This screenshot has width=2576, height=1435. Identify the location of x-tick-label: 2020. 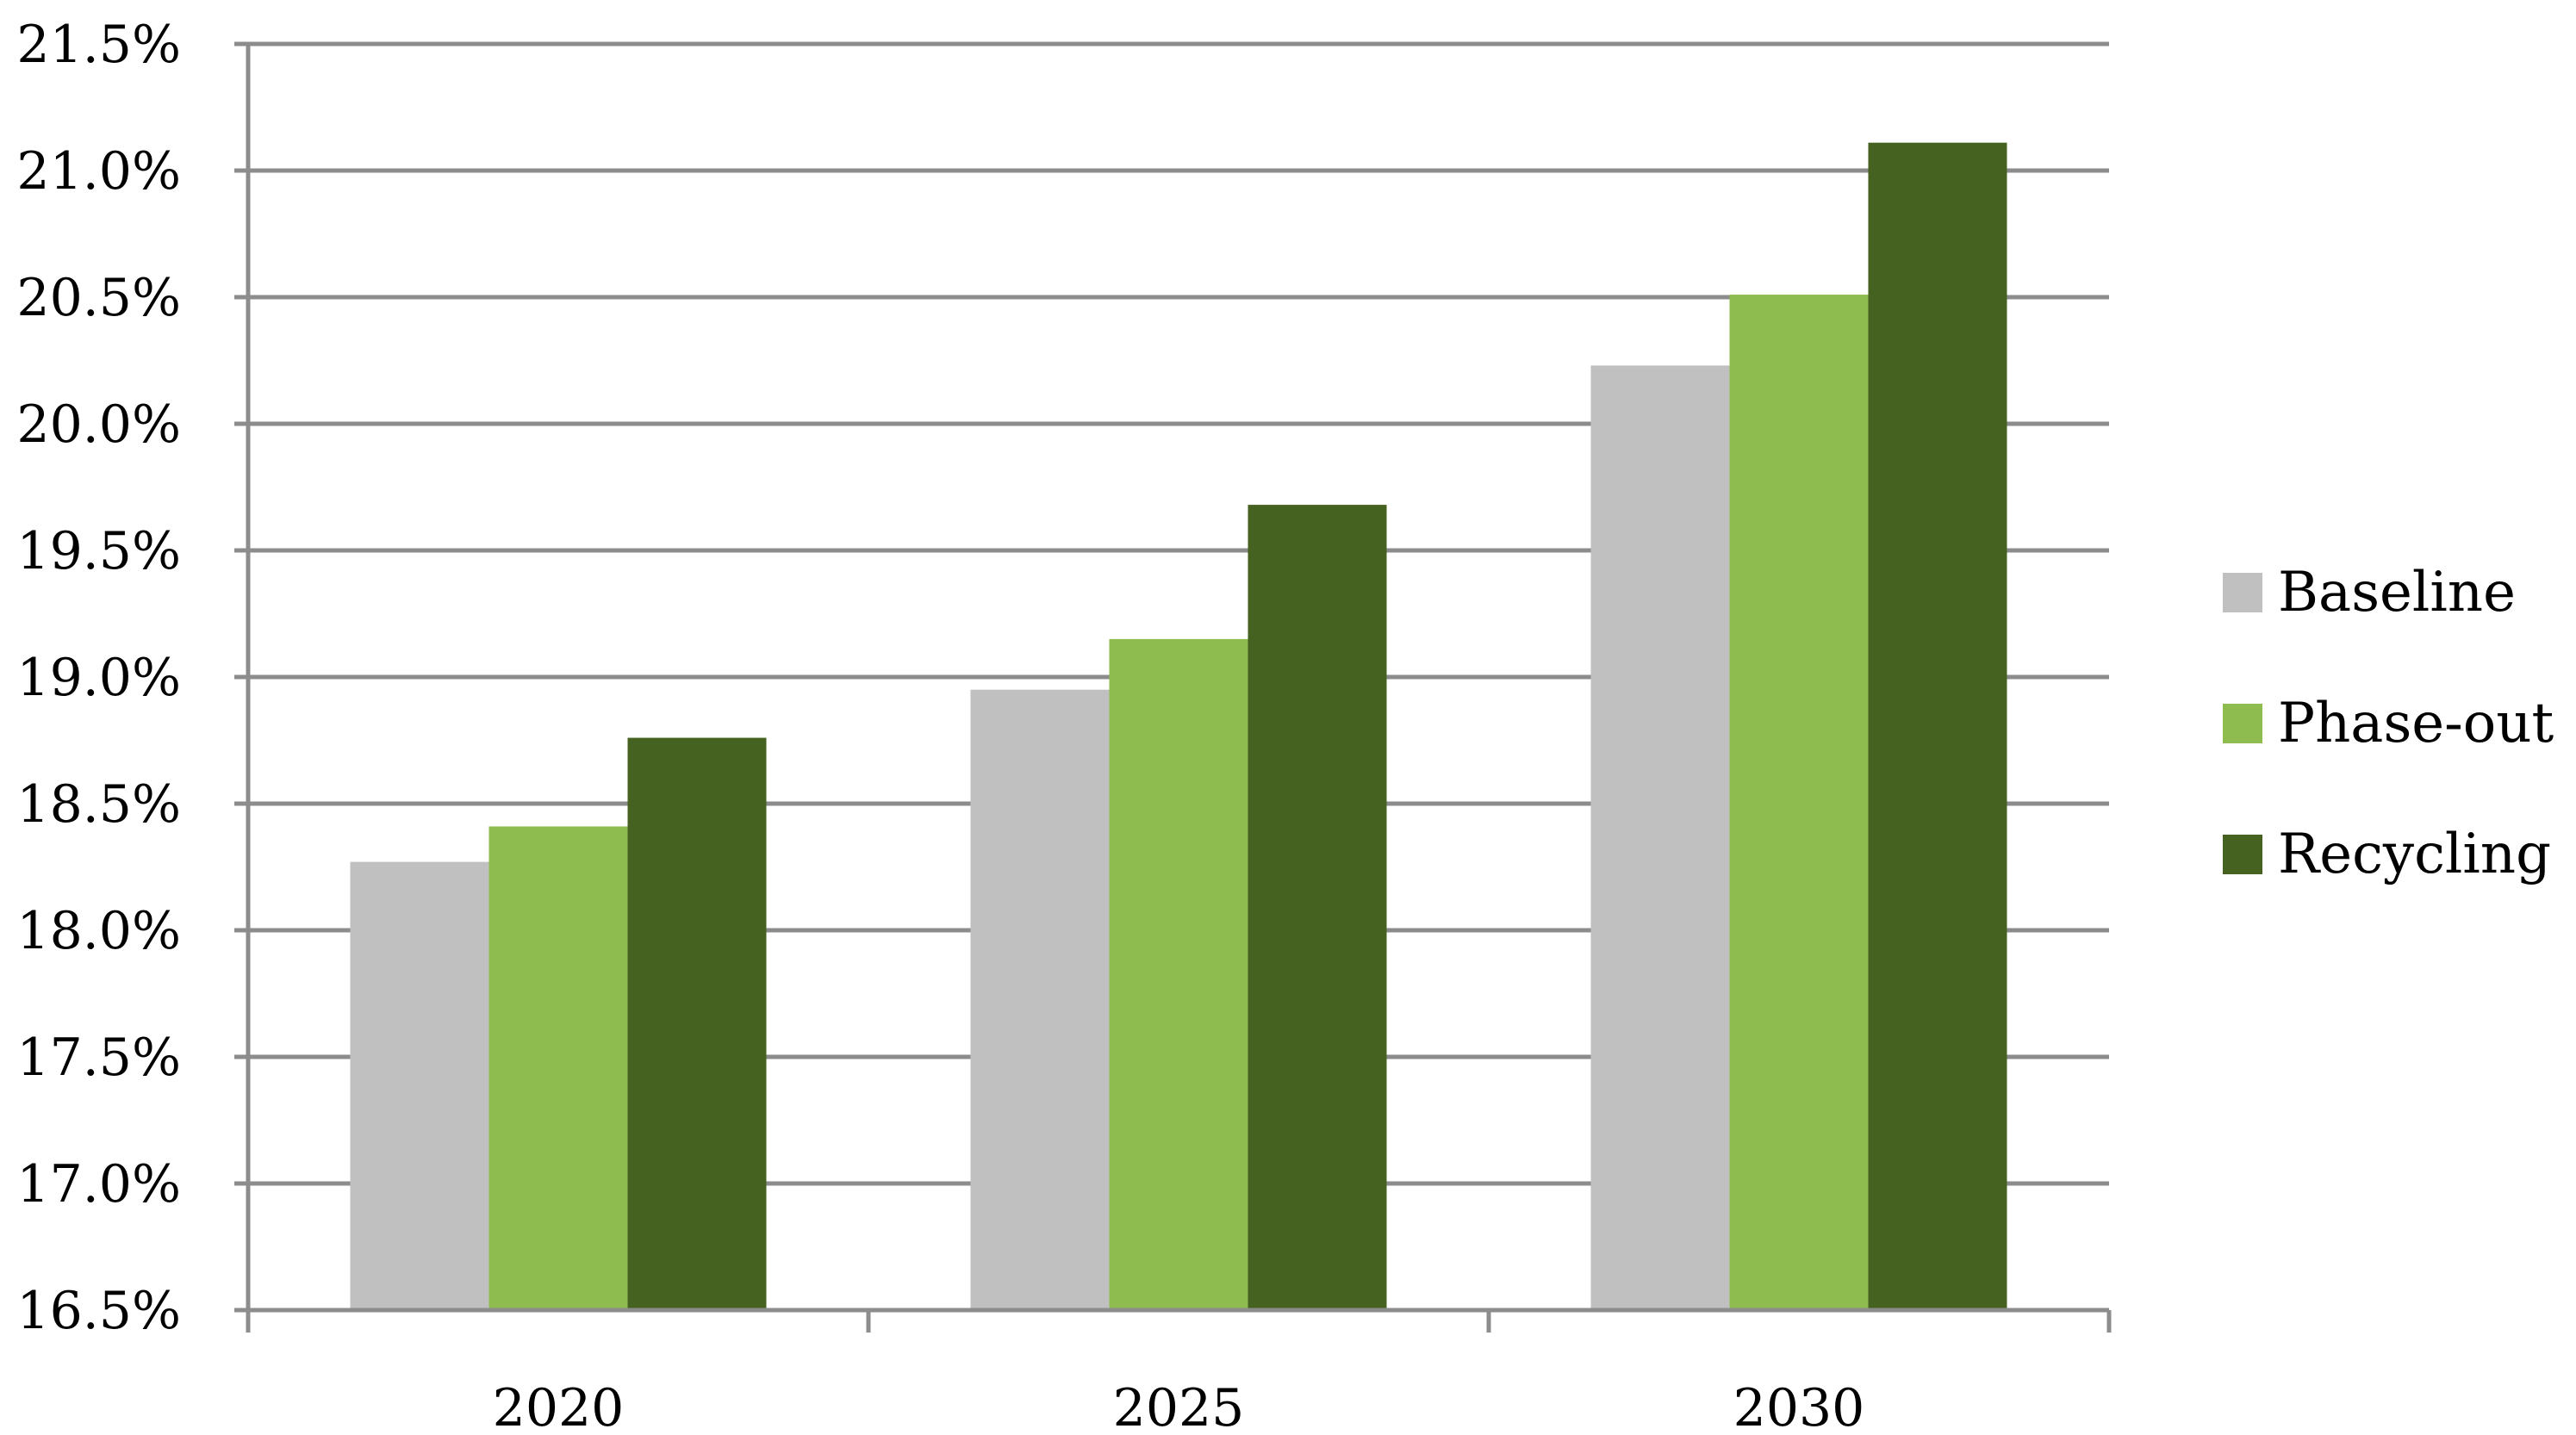
(559, 1406).